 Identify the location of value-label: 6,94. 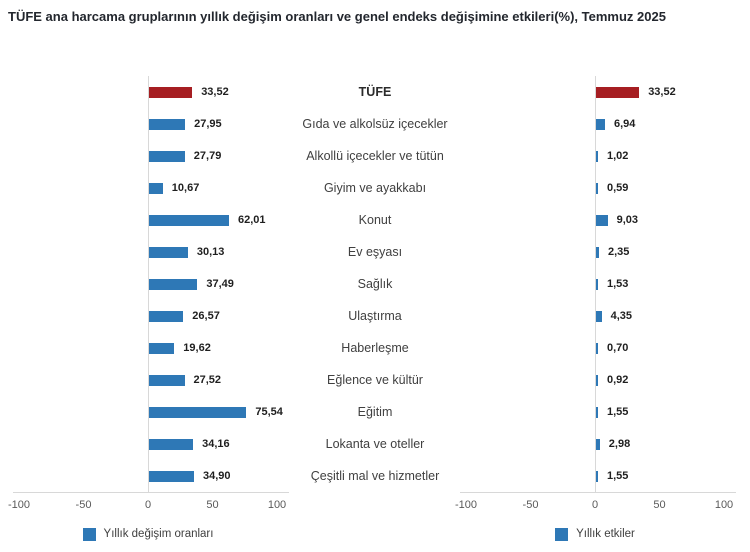
(625, 124).